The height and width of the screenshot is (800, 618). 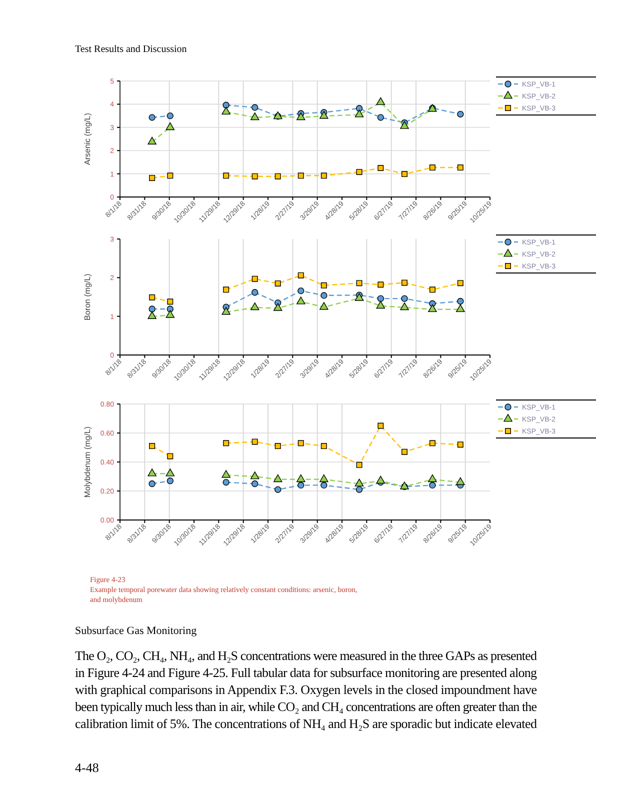 What do you see at coordinates (306, 655) in the screenshot?
I see `text: The O₂, CO₂, CH₄, NH₄, and H₂S concentrations were measured in the three GAPs as presented` at bounding box center [306, 655].